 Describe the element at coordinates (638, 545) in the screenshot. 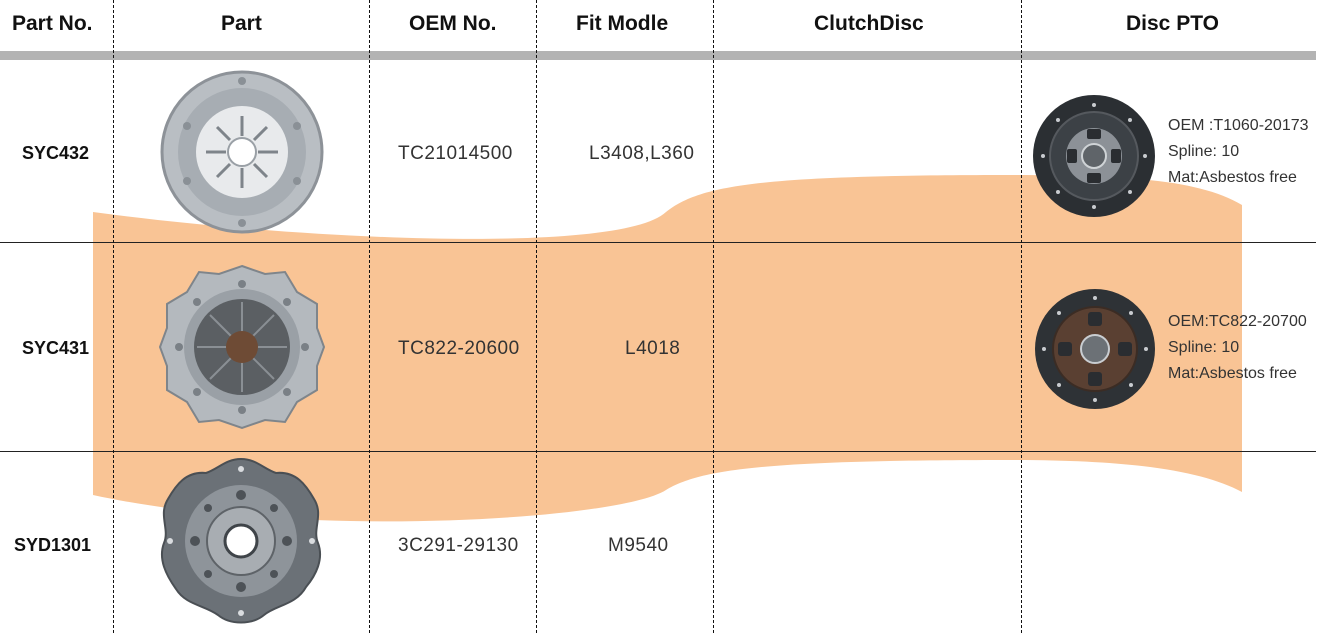

I see `row-3-fit-model: M9540` at that location.